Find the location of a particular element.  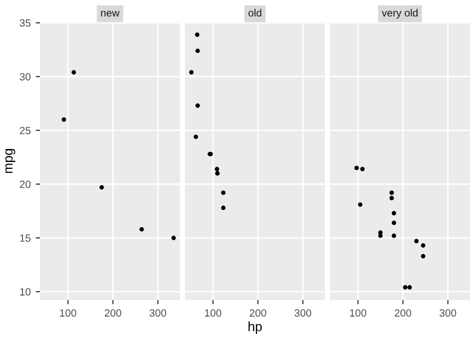

chart-title: very old is located at coordinates (400, 13).